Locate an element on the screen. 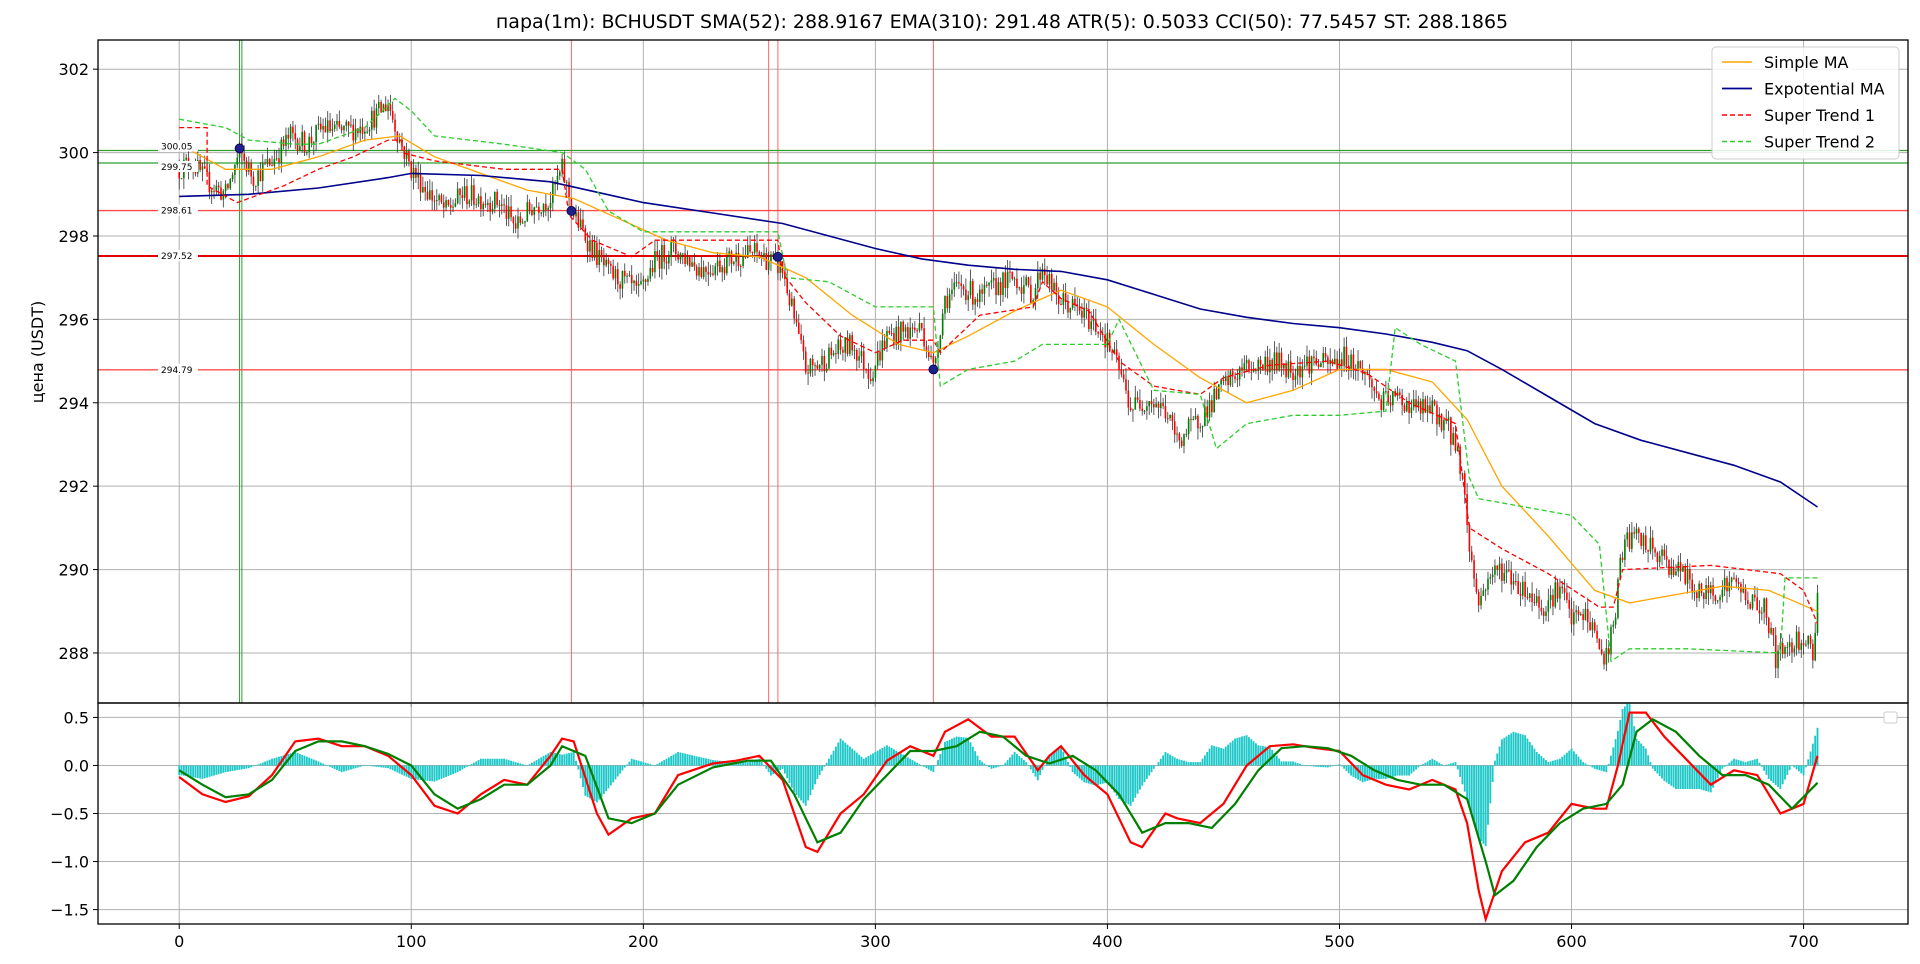  osc-y-tick-label: −0.5 is located at coordinates (69, 814).